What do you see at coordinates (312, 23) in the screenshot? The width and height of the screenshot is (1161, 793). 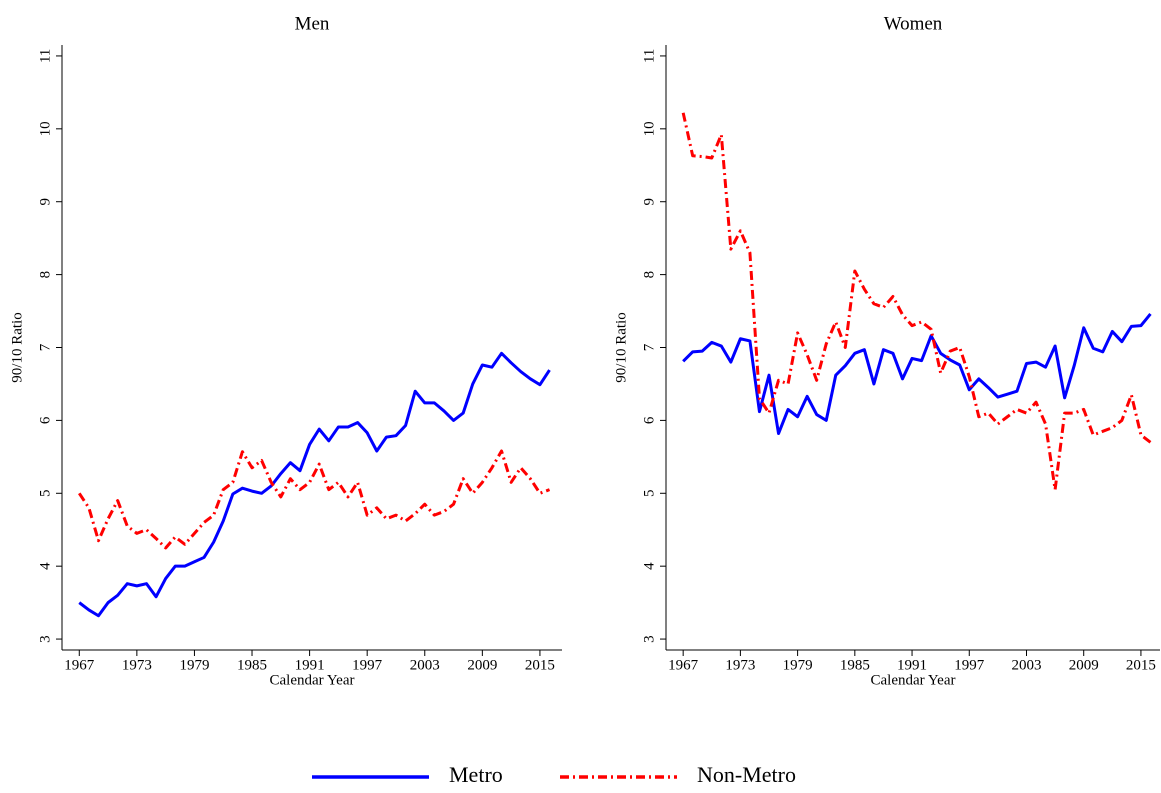 I see `chart-title: Men` at bounding box center [312, 23].